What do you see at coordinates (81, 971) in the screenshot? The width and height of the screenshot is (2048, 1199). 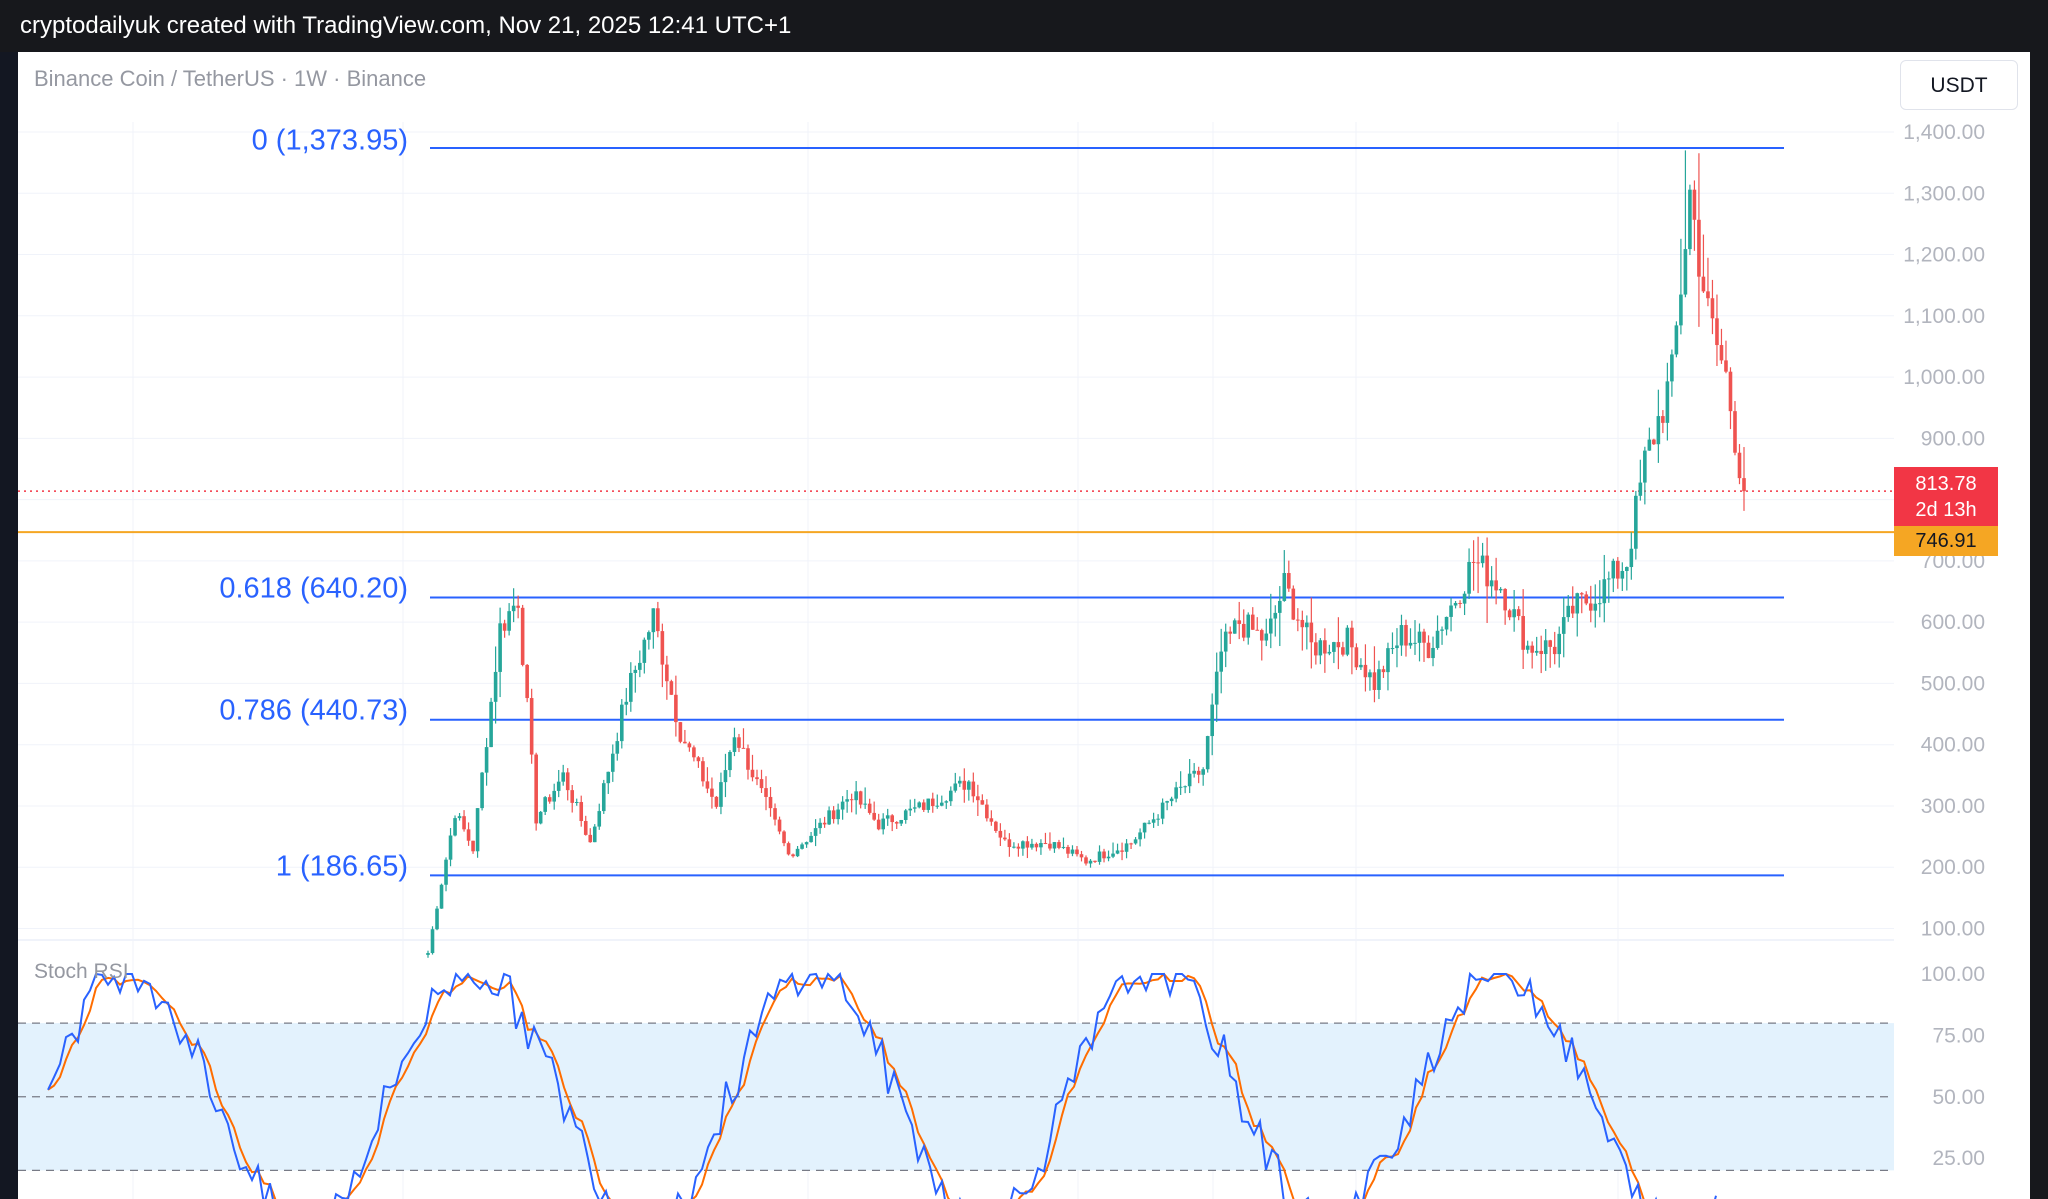 I see `stoch-rsi-label: Stoch RSI` at bounding box center [81, 971].